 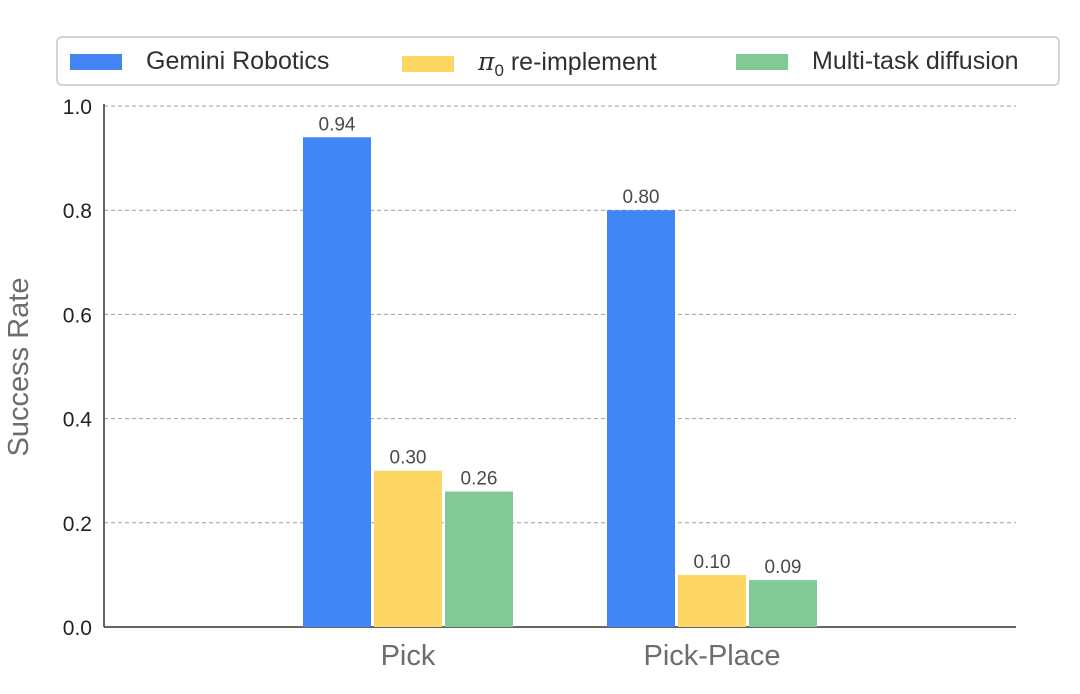 What do you see at coordinates (19, 367) in the screenshot?
I see `y-axis-label: Success Rate` at bounding box center [19, 367].